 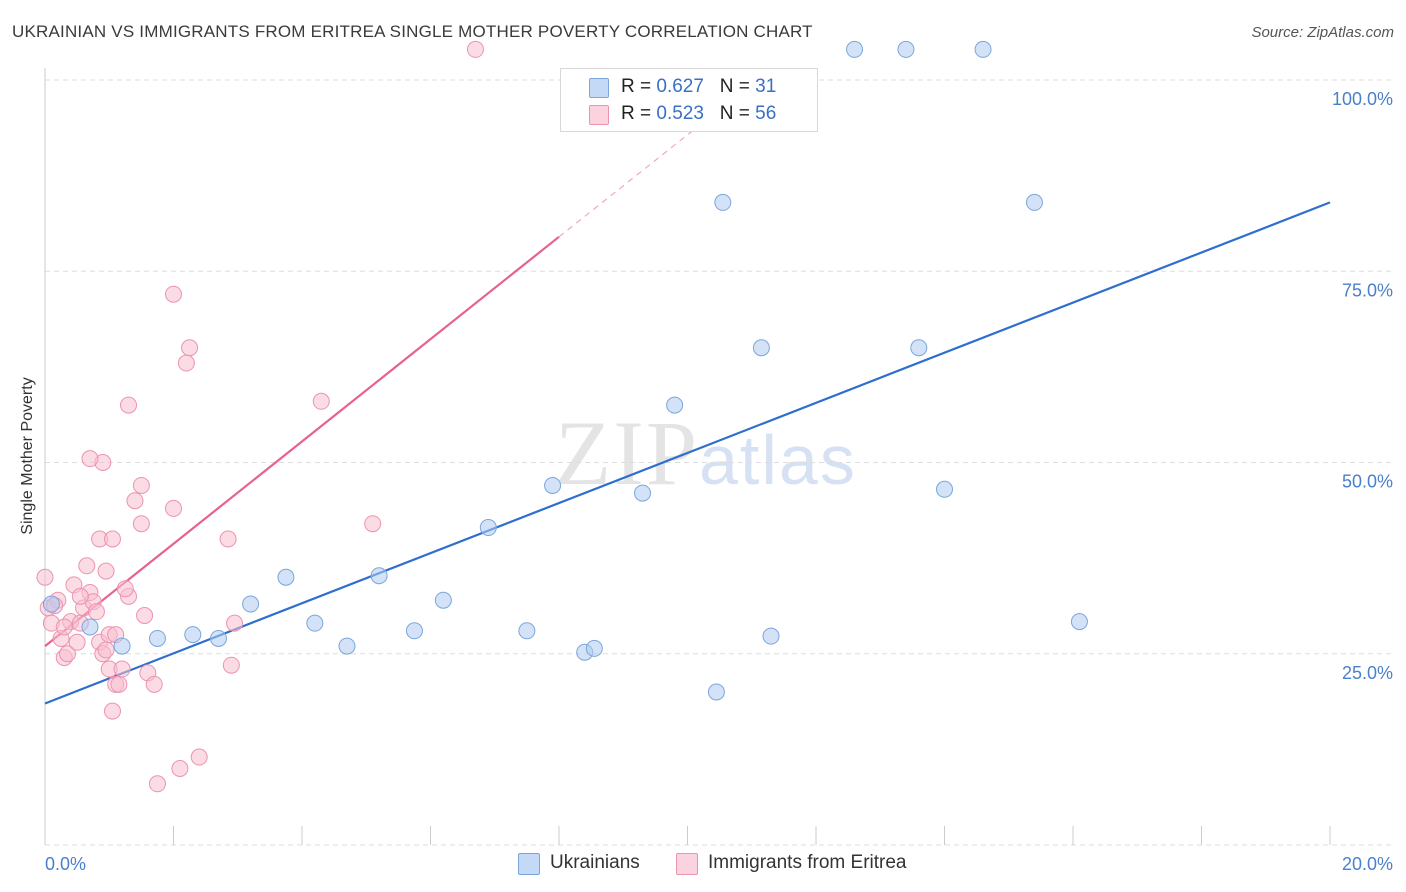 What do you see at coordinates (599, 115) in the screenshot?
I see `legend-swatch-pink` at bounding box center [599, 115].